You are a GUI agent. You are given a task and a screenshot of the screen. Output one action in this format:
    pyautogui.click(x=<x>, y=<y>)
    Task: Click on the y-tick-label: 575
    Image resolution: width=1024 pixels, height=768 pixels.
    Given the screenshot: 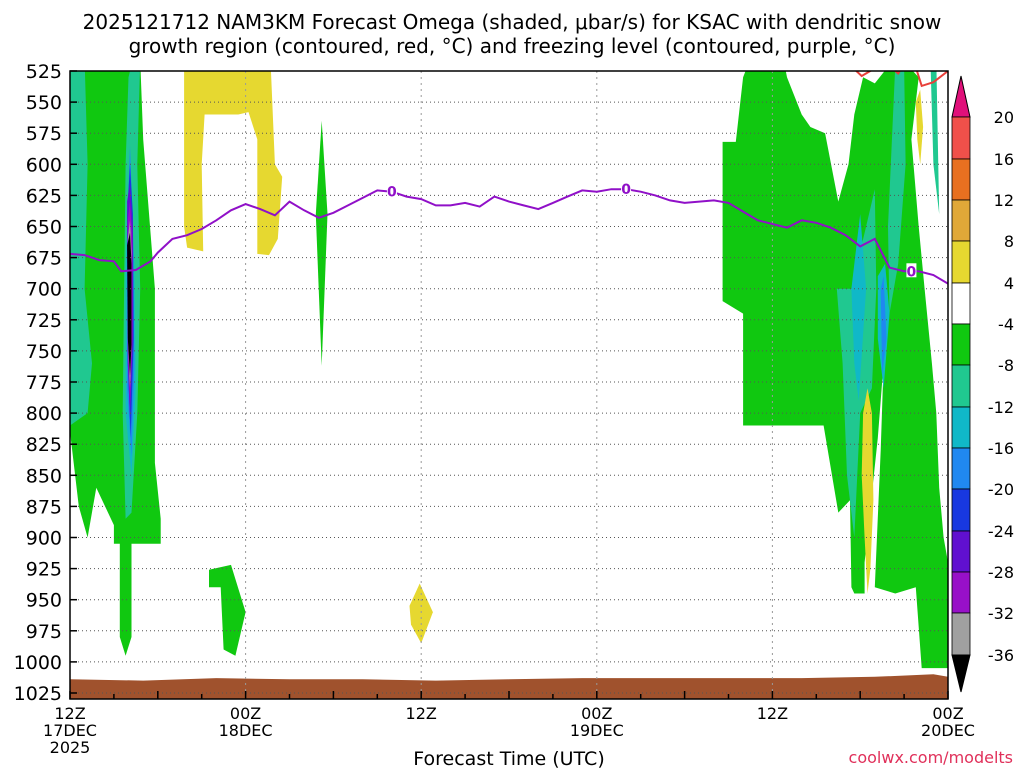 What is the action you would take?
    pyautogui.click(x=44, y=134)
    